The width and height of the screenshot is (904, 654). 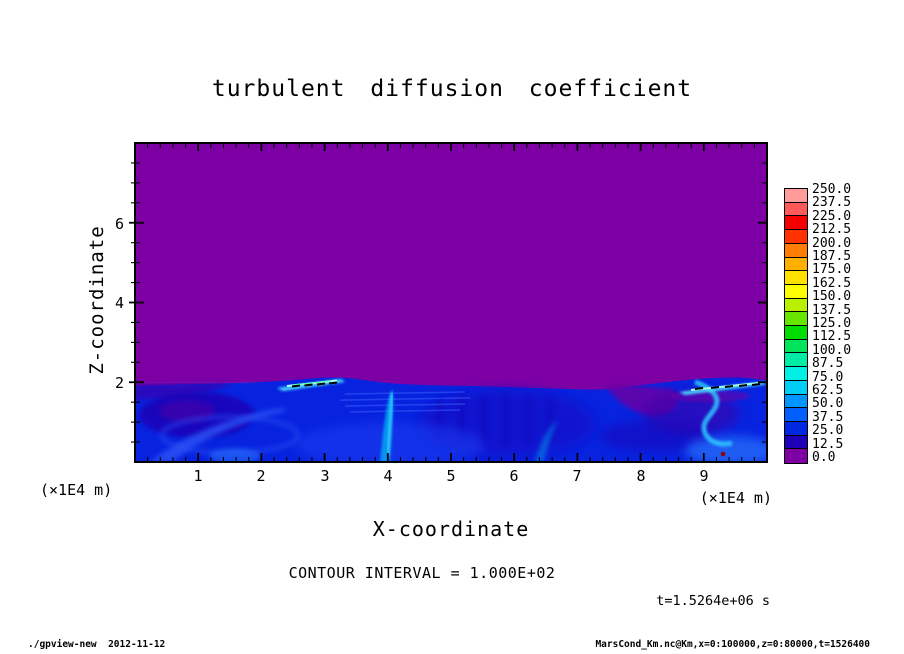 I want to click on y-tick-label: 4, so click(x=119, y=303).